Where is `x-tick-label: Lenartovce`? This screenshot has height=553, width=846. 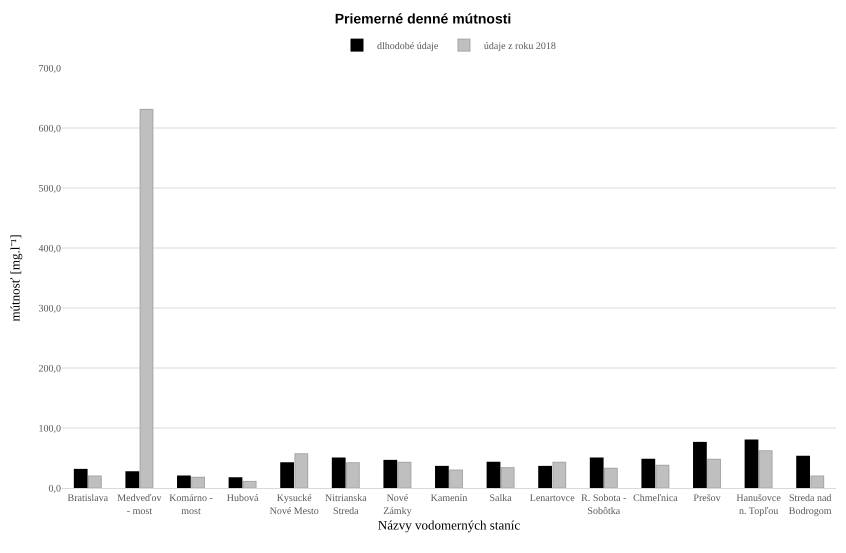 x-tick-label: Lenartovce is located at coordinates (553, 498).